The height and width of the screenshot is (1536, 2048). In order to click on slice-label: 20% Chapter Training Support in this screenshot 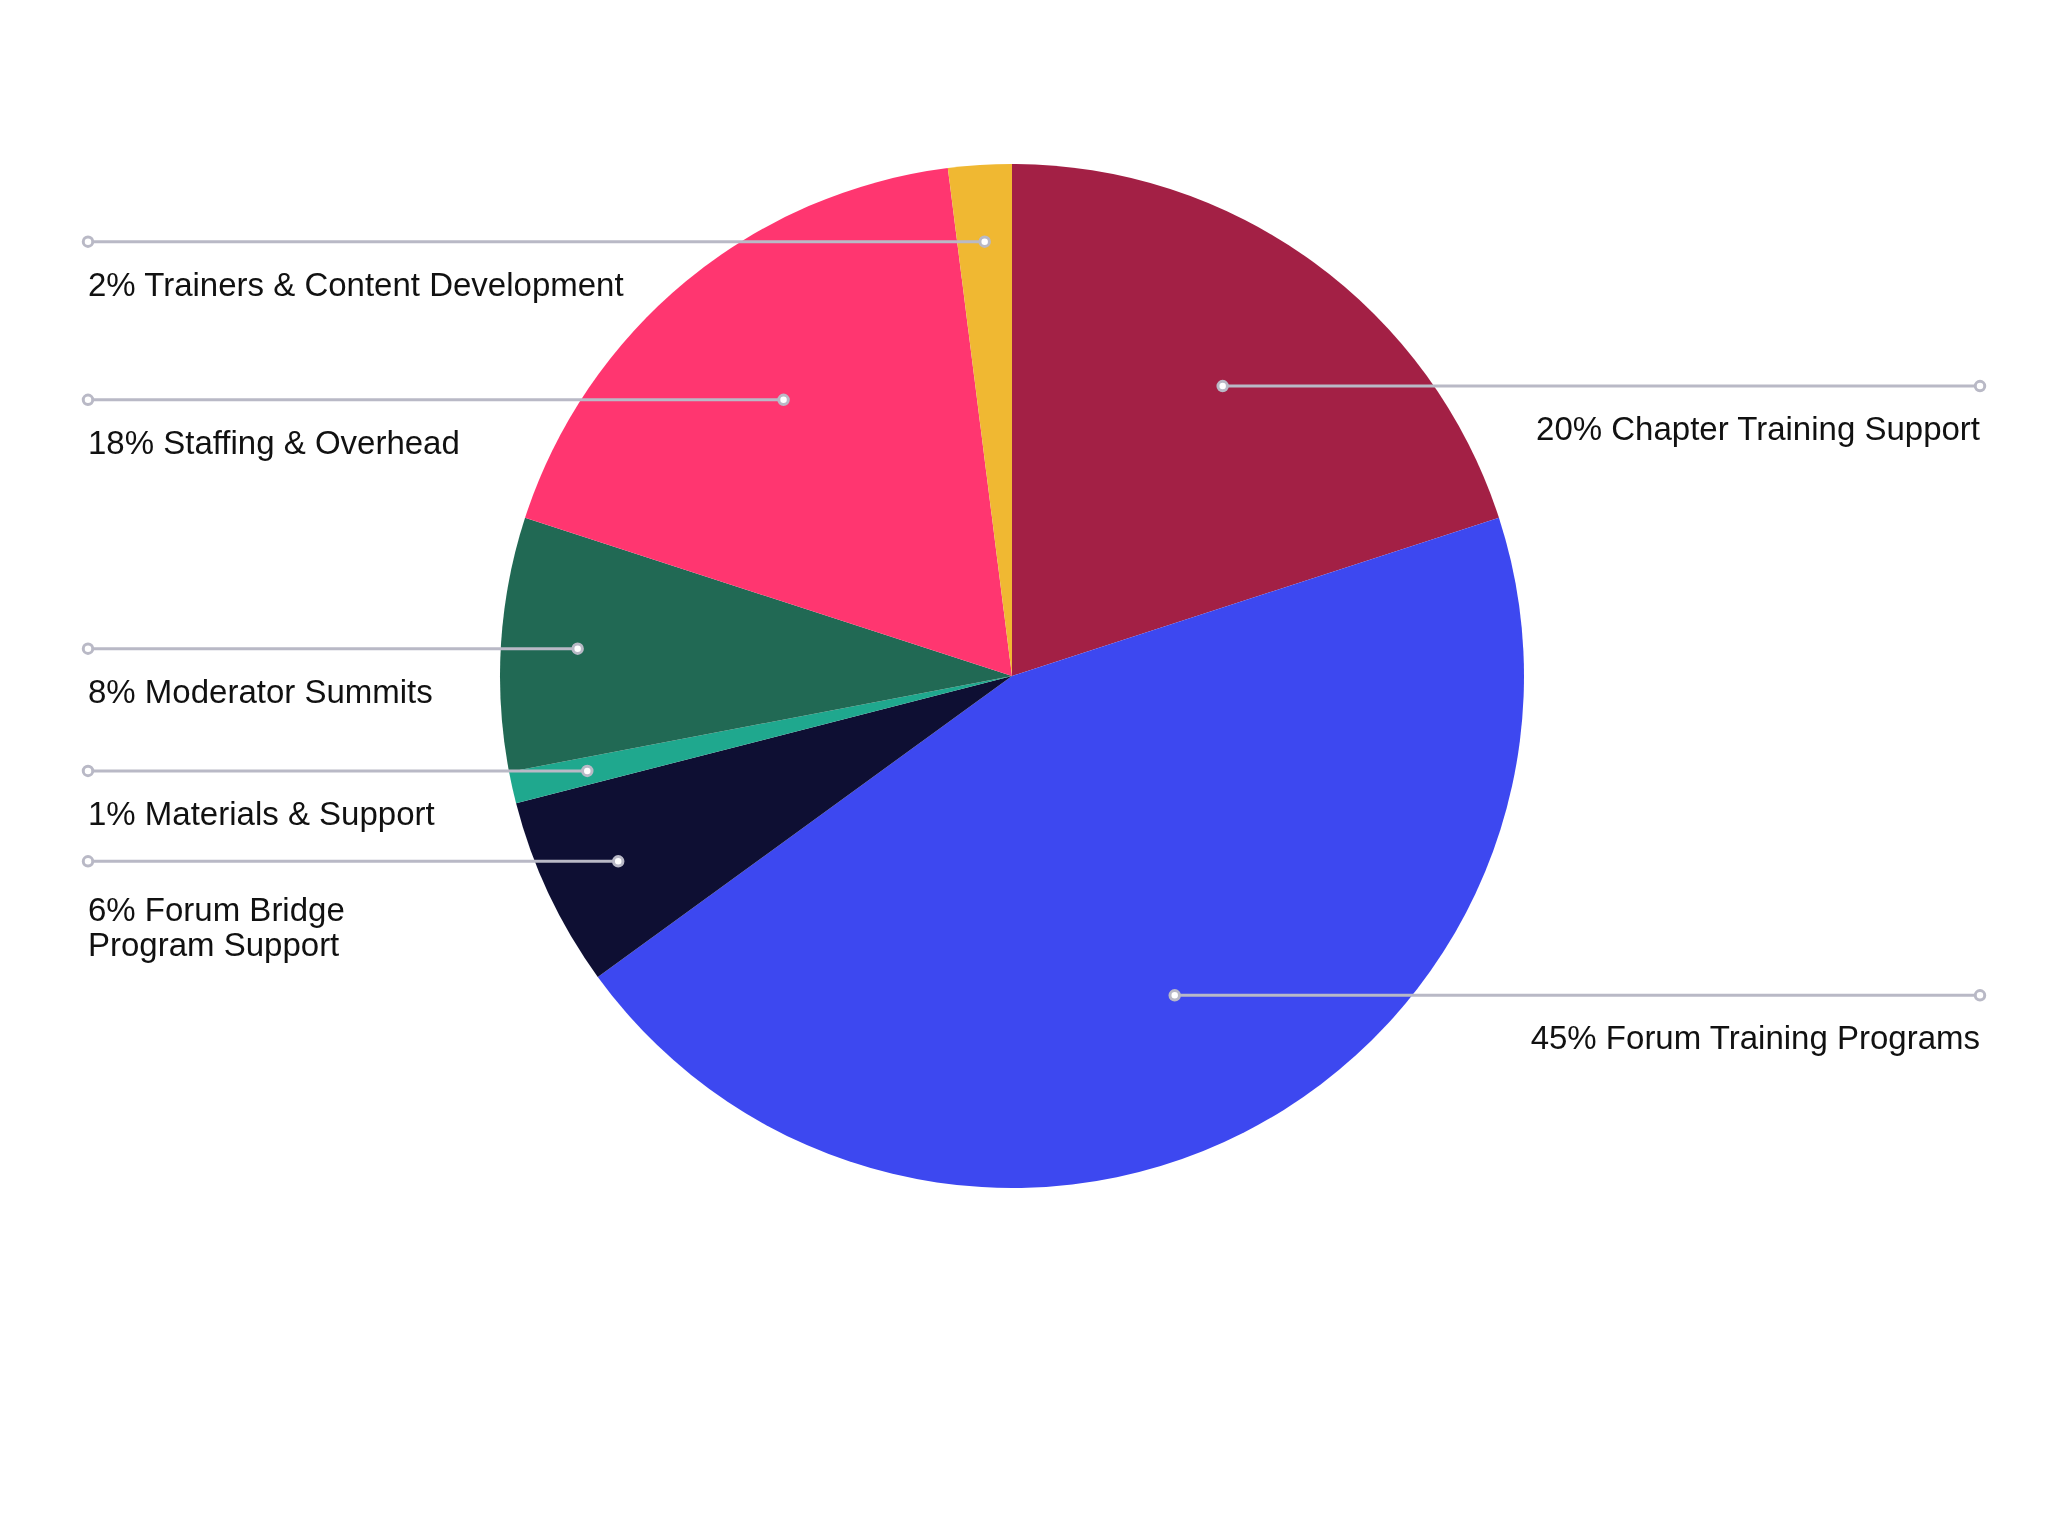, I will do `click(1758, 429)`.